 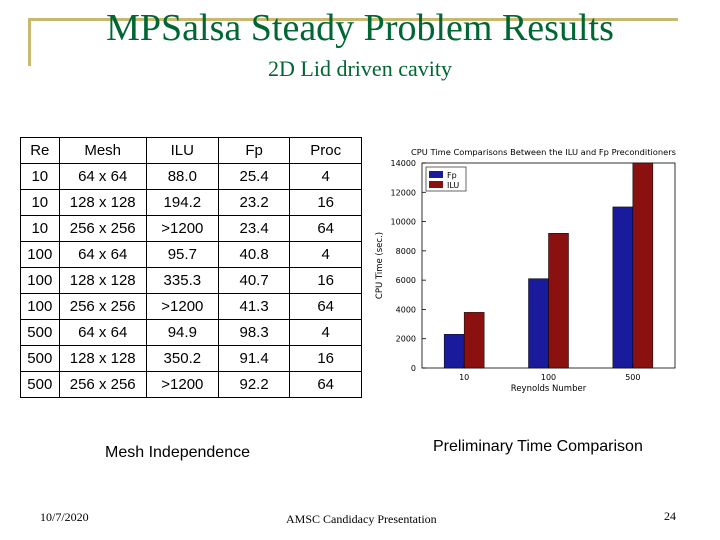 I want to click on table-row: 100 128 x 128 335.3 40.7 16, so click(x=191, y=280).